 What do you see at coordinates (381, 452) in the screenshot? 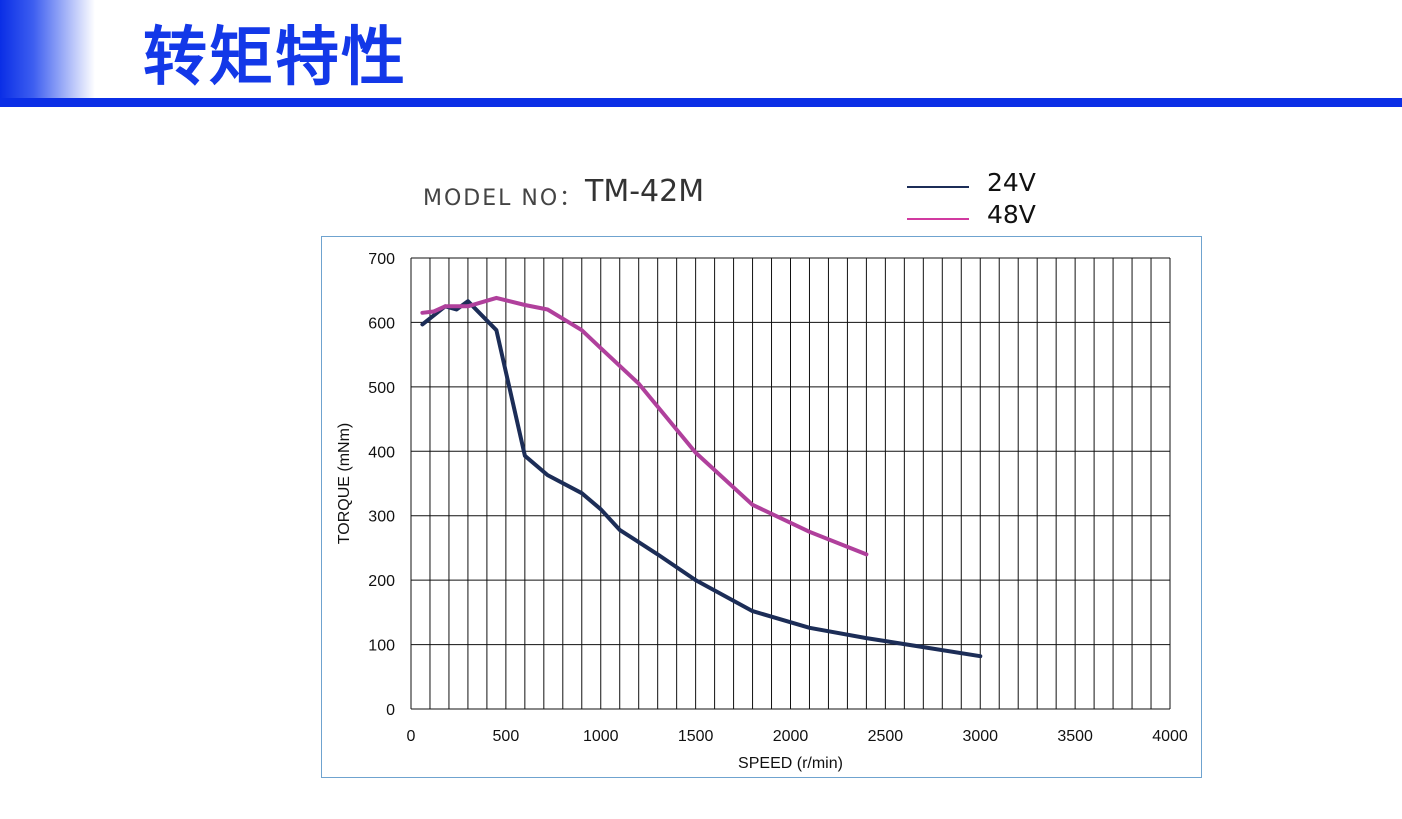
I see `y-tick-label: 400` at bounding box center [381, 452].